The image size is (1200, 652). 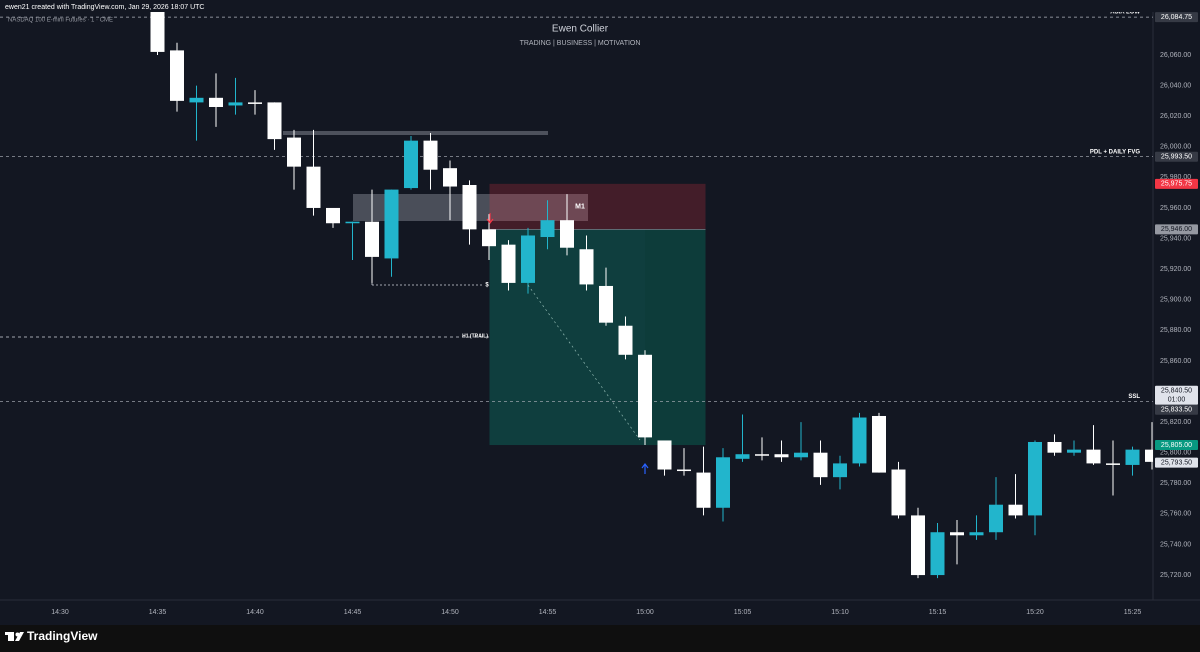 I want to click on markers, so click(x=567, y=343).